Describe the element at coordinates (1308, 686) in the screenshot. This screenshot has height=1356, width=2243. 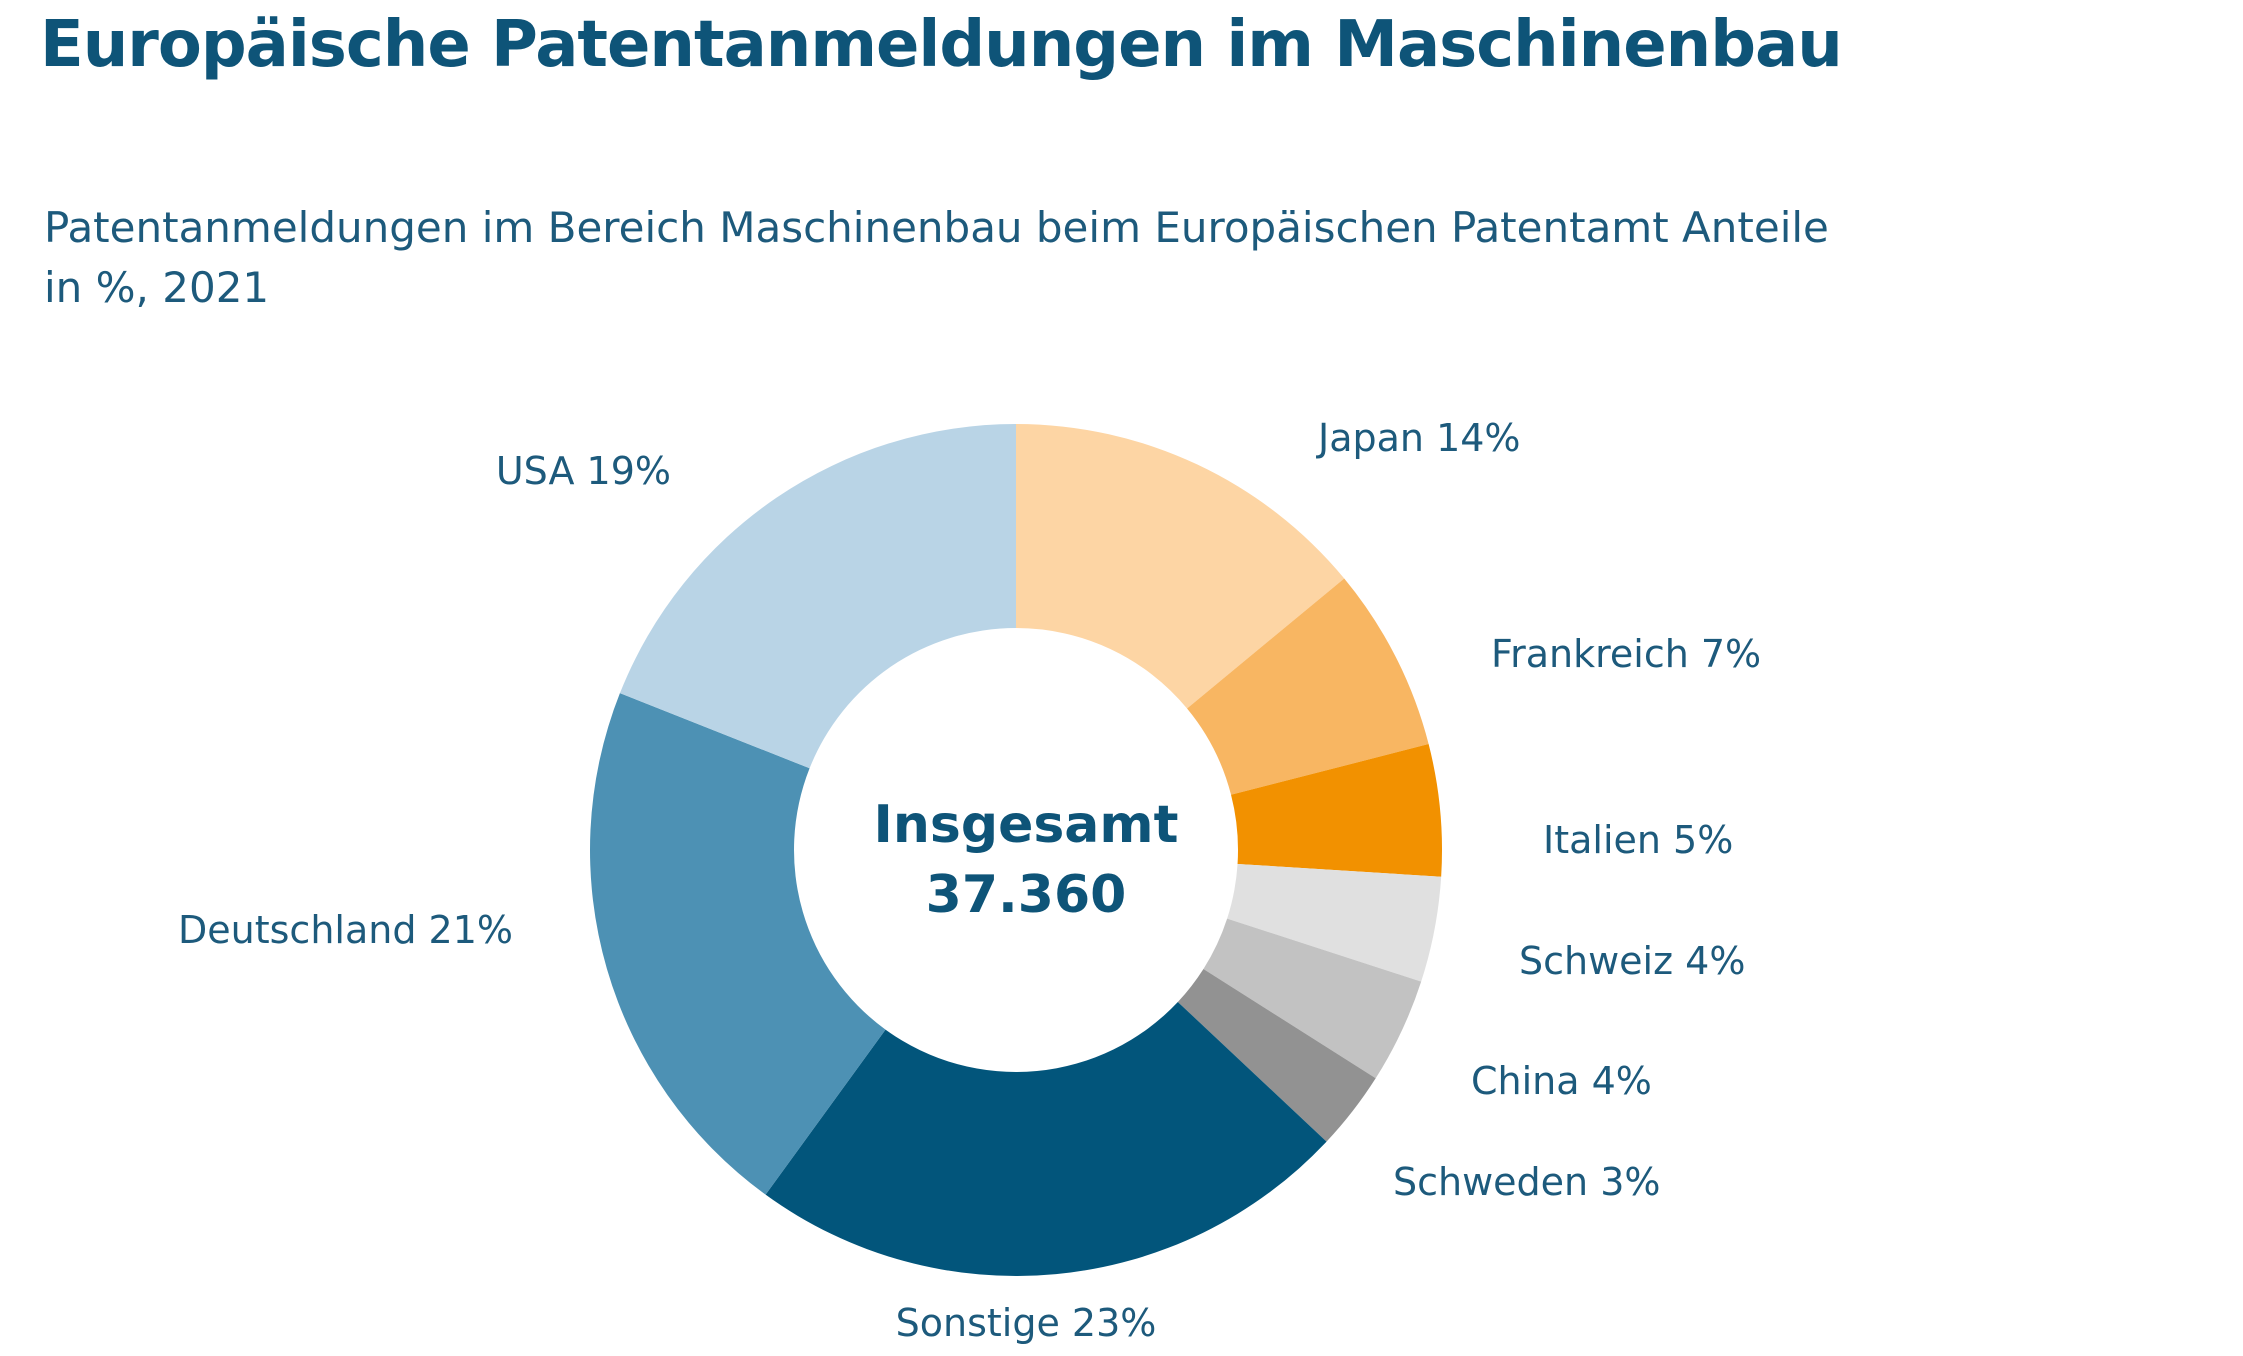
I see `slice-frankreich` at that location.